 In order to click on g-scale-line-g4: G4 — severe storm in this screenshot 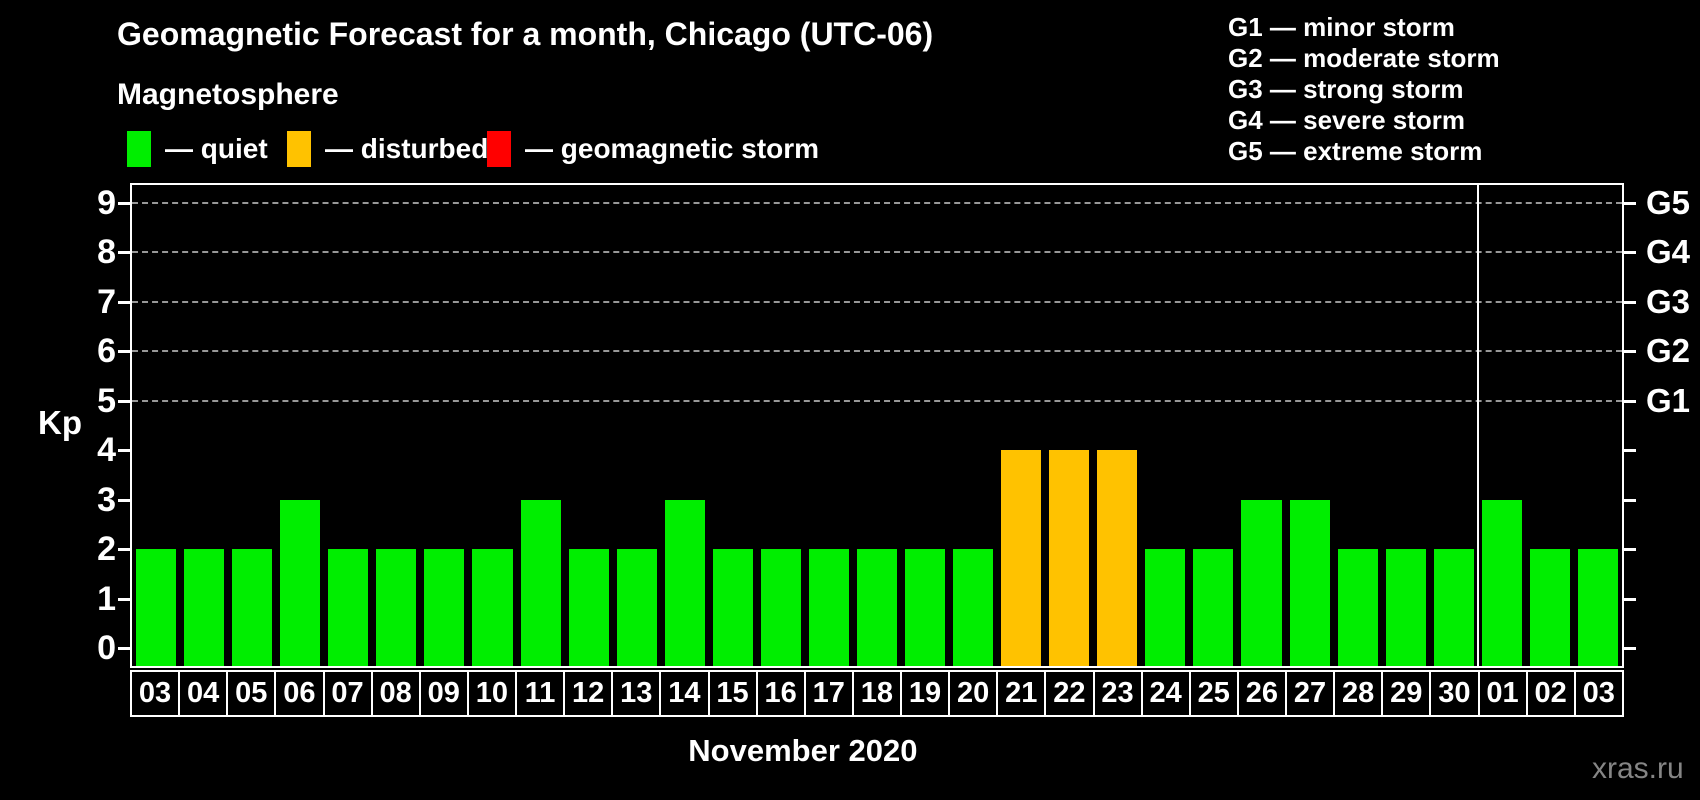, I will do `click(1347, 120)`.